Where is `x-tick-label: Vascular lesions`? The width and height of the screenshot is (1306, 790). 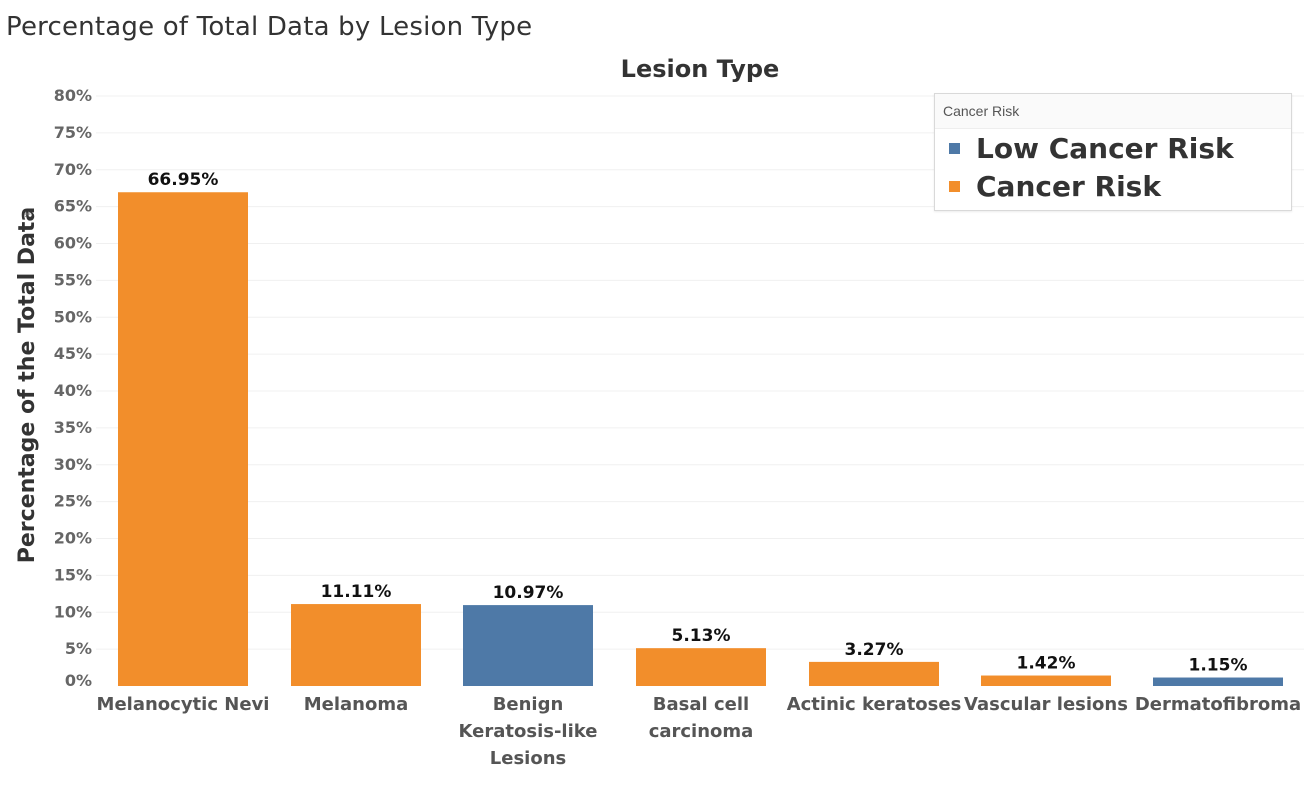
x-tick-label: Vascular lesions is located at coordinates (1046, 704).